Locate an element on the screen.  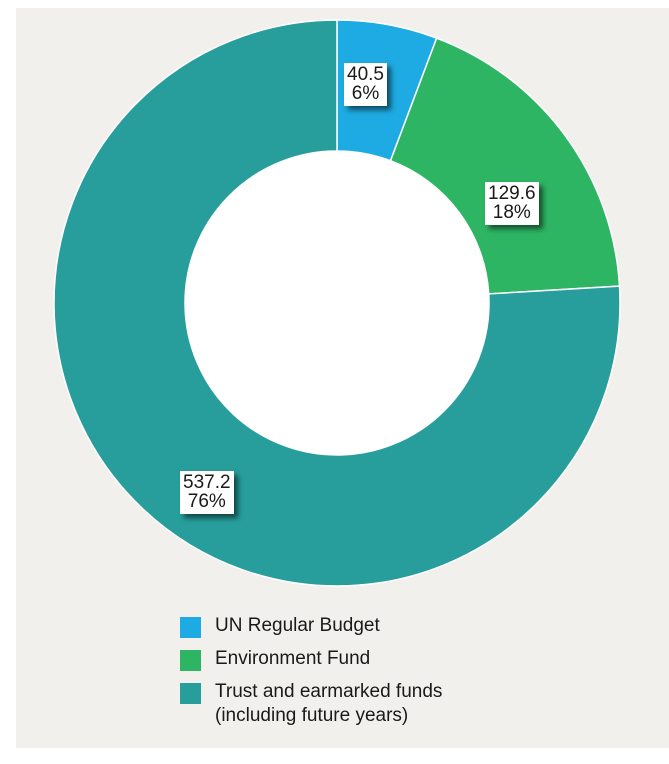
data-label-percent: 18% is located at coordinates (511, 212).